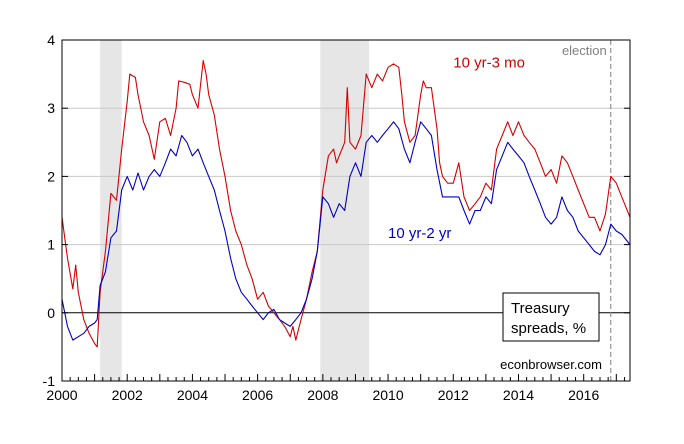  I want to click on x-tick-label: 2004, so click(192, 395).